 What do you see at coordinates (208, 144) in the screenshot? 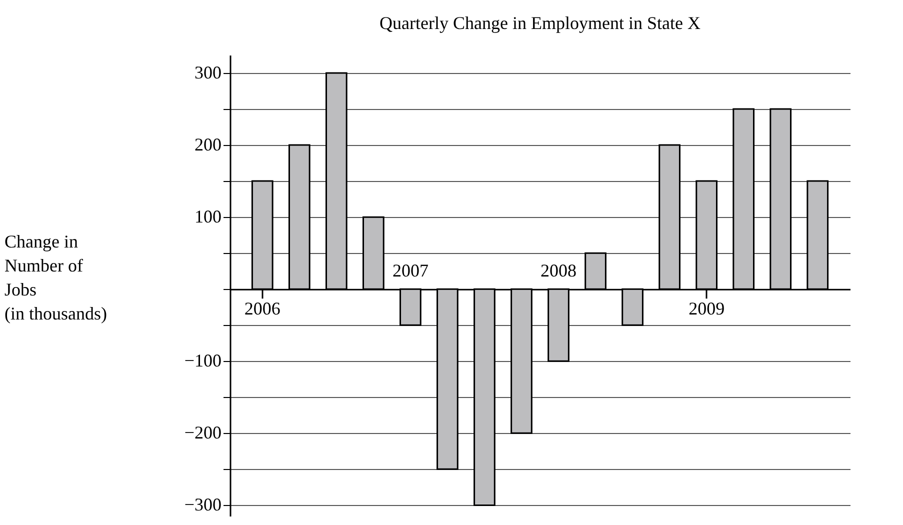
I see `y-tick-label: 200` at bounding box center [208, 144].